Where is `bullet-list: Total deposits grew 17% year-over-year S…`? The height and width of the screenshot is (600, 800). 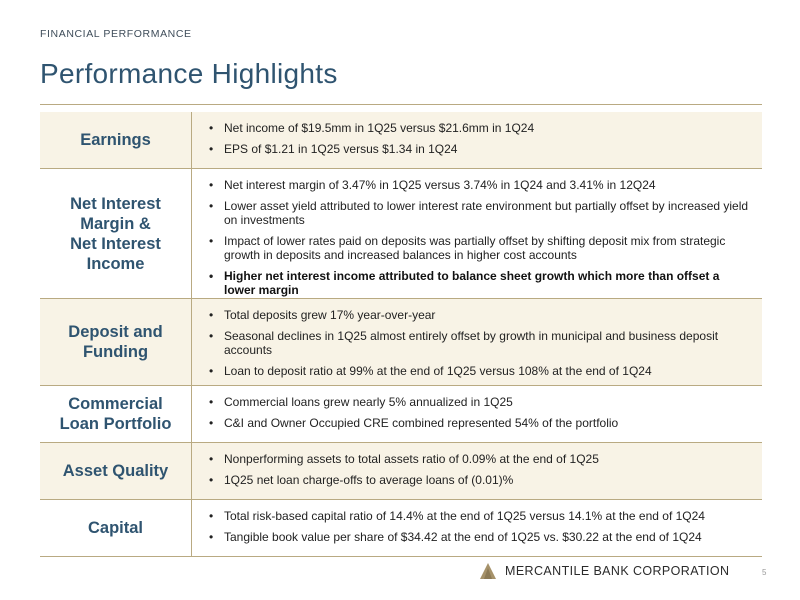
bullet-list: Total deposits grew 17% year-over-year S… is located at coordinates (477, 342).